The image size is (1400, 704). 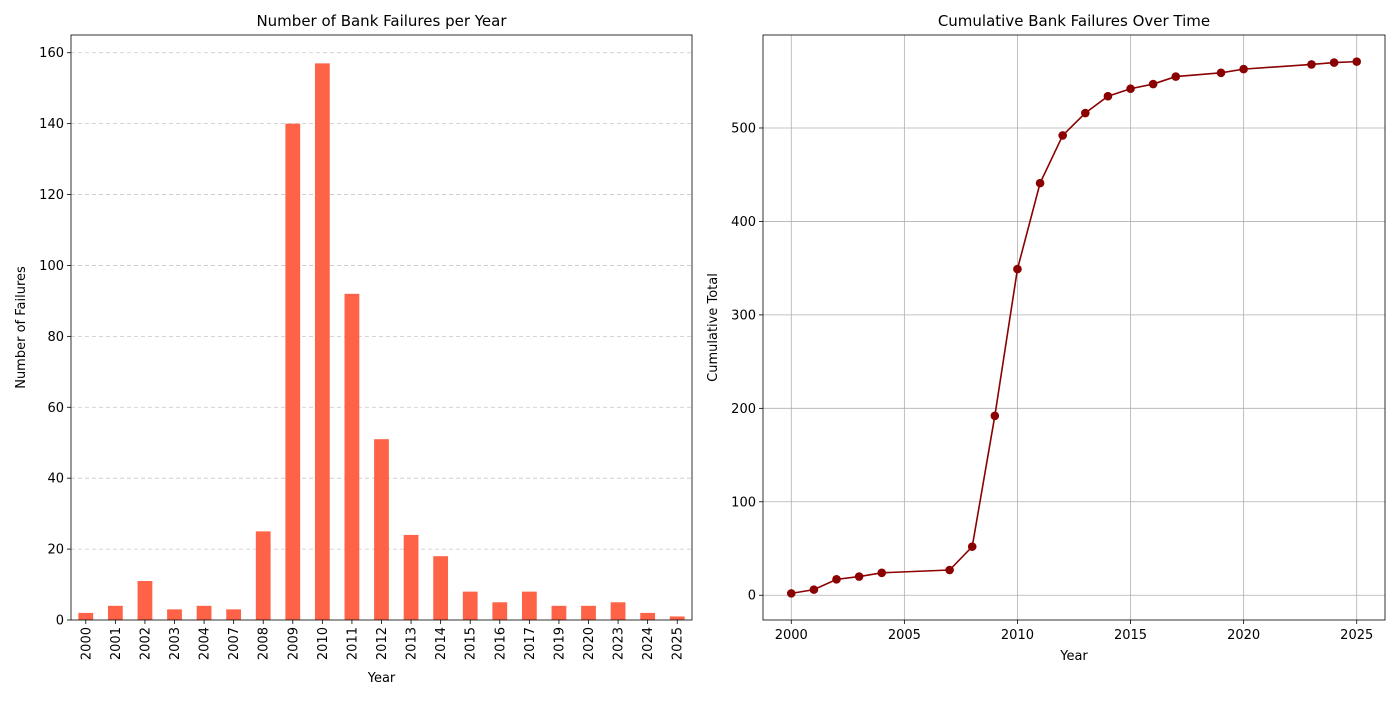 I want to click on bar-x-tick-label: 2009, so click(x=293, y=643).